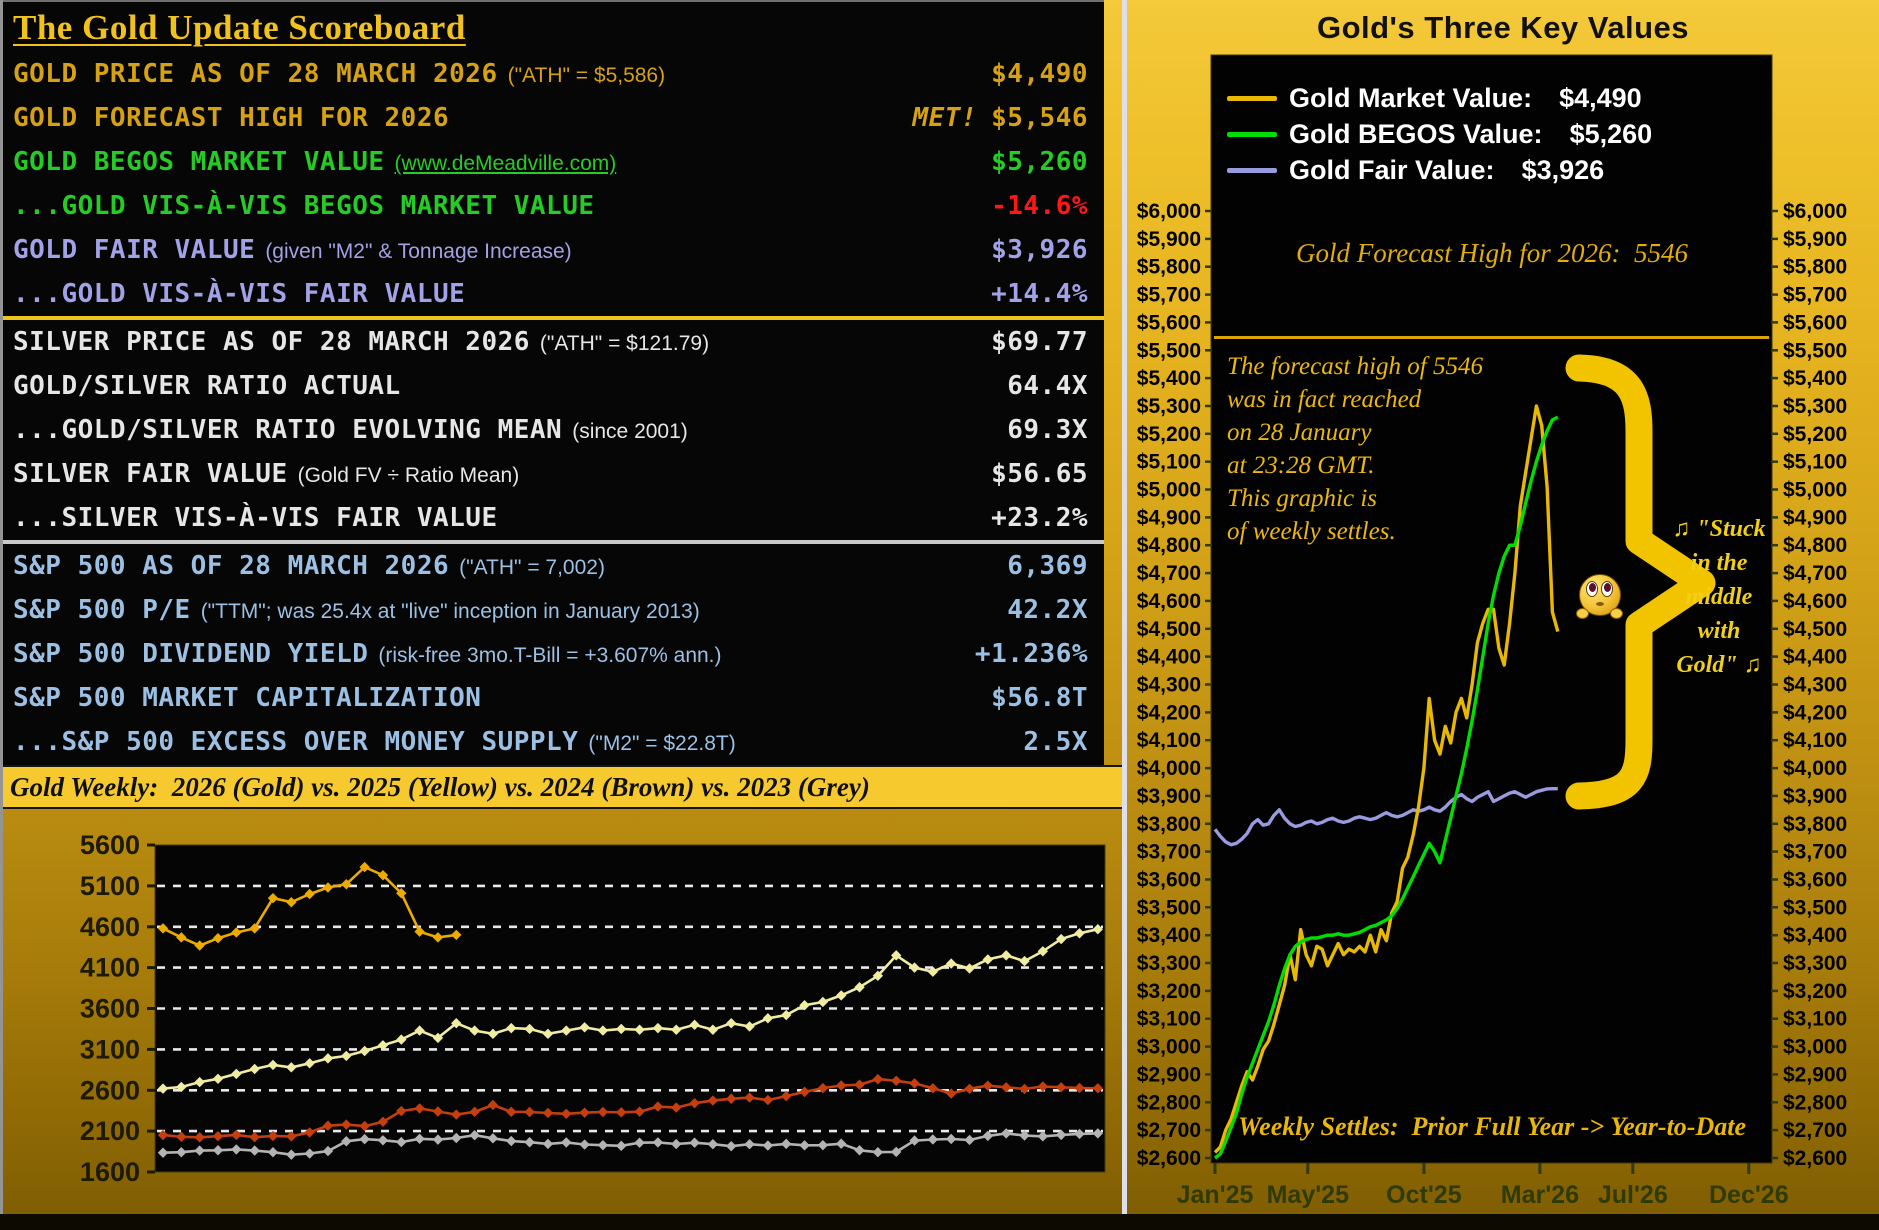  I want to click on svg-text: 5100, so click(110, 886).